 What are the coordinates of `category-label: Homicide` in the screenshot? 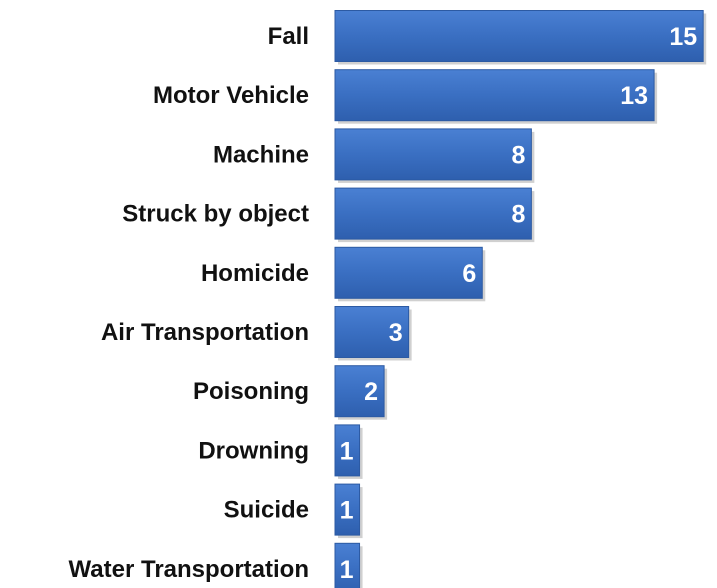 It's located at (255, 273).